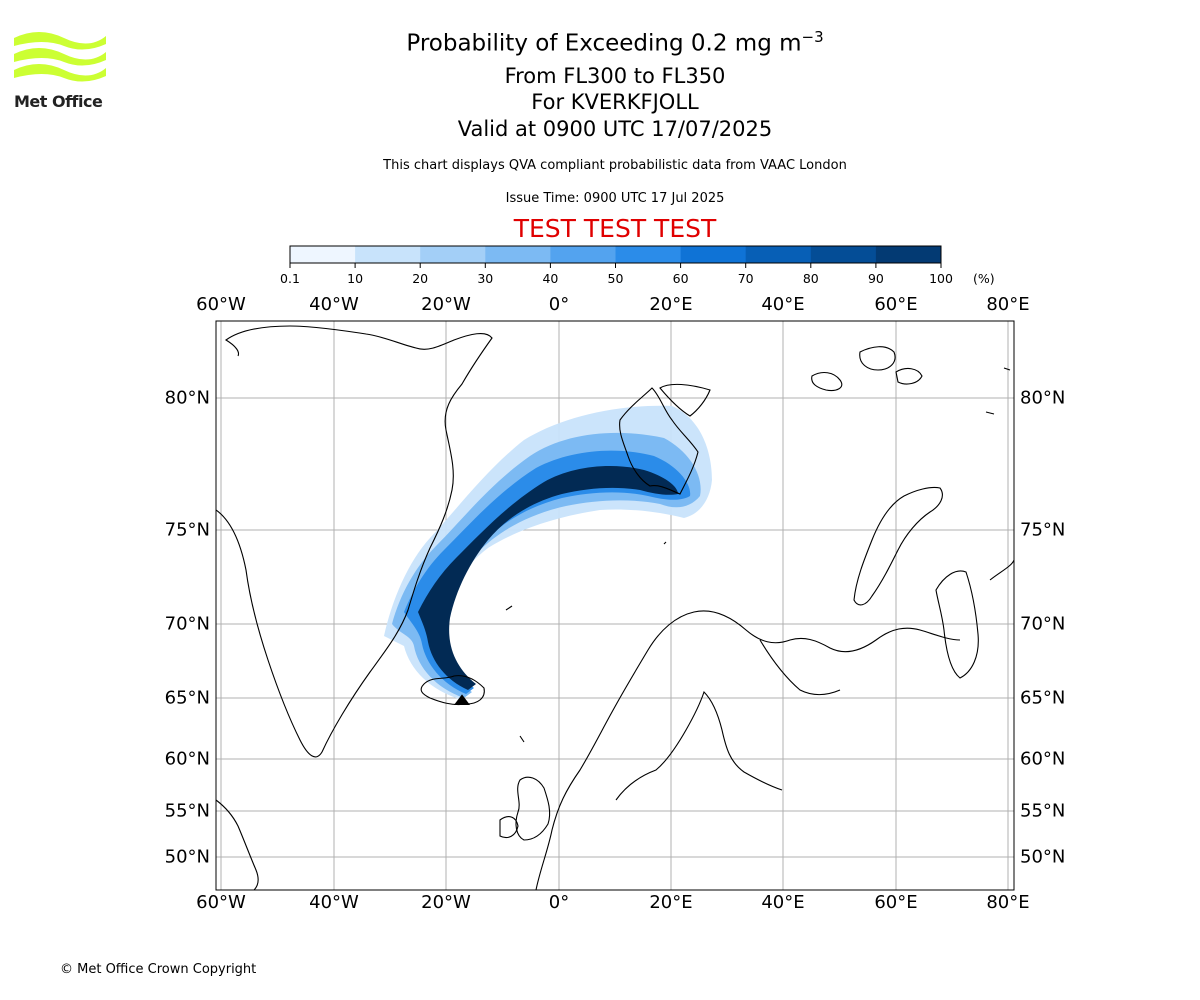  Describe the element at coordinates (659, 441) in the screenshot. I see `svalbard-coast` at that location.